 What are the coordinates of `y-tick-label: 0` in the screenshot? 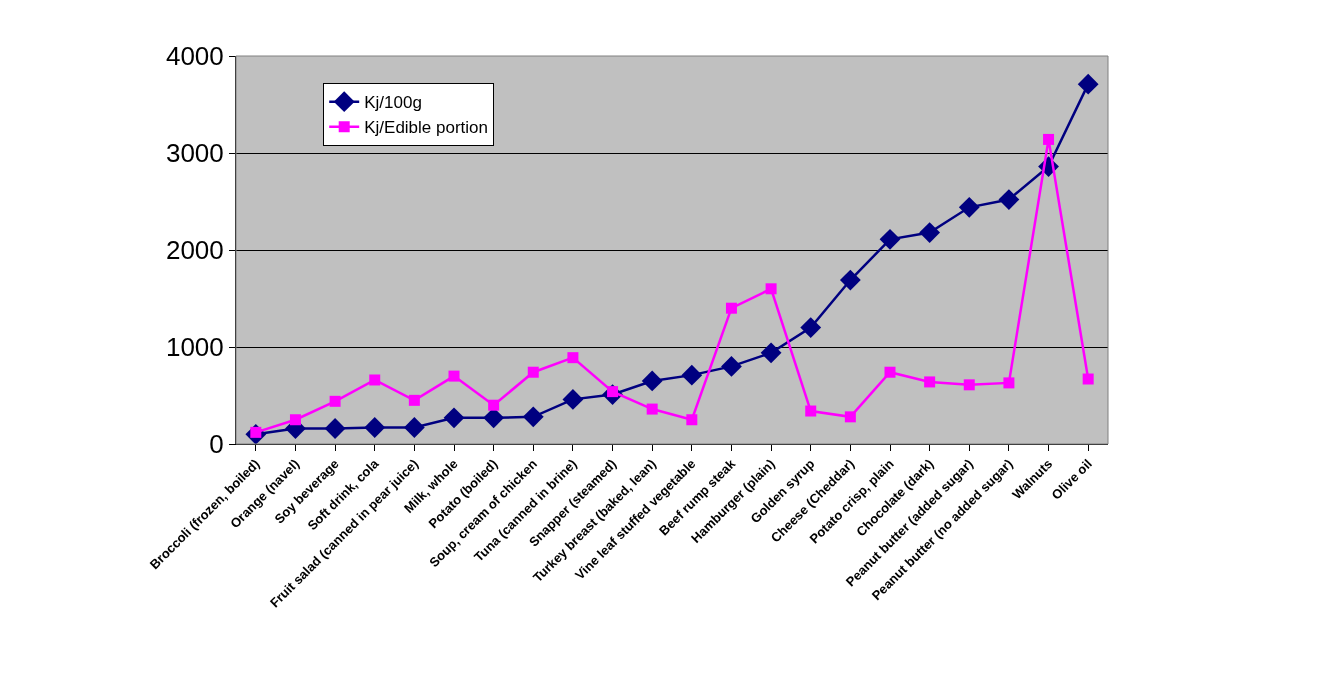 It's located at (216, 444).